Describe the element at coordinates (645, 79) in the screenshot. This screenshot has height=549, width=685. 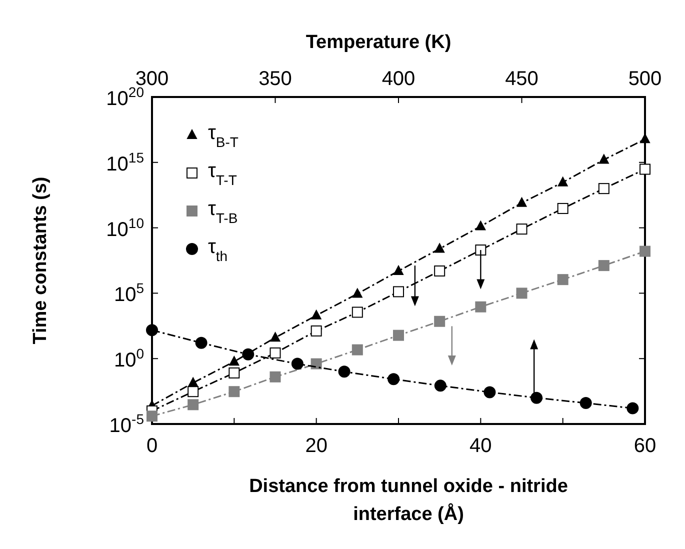
I see `x2-tick-label: 500` at that location.